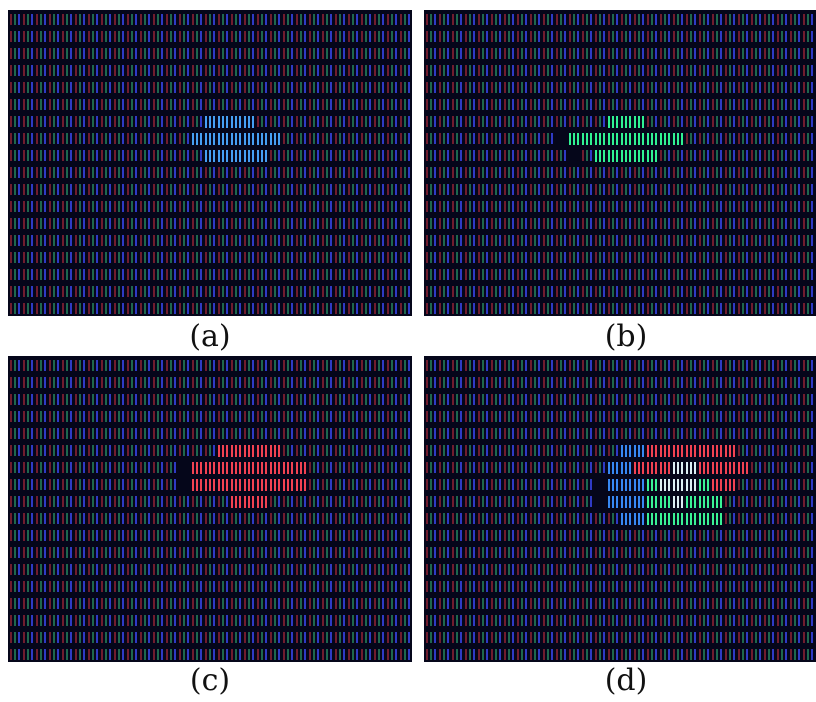 The height and width of the screenshot is (702, 816). What do you see at coordinates (626, 680) in the screenshot?
I see `caption-d: (d)` at bounding box center [626, 680].